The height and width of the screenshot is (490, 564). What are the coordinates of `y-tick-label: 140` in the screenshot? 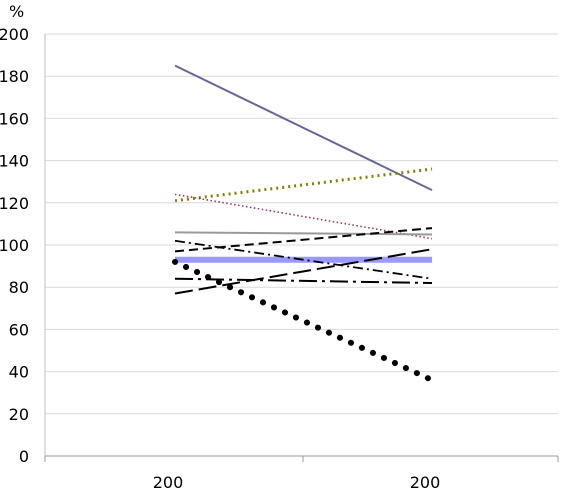 It's located at (14, 161).